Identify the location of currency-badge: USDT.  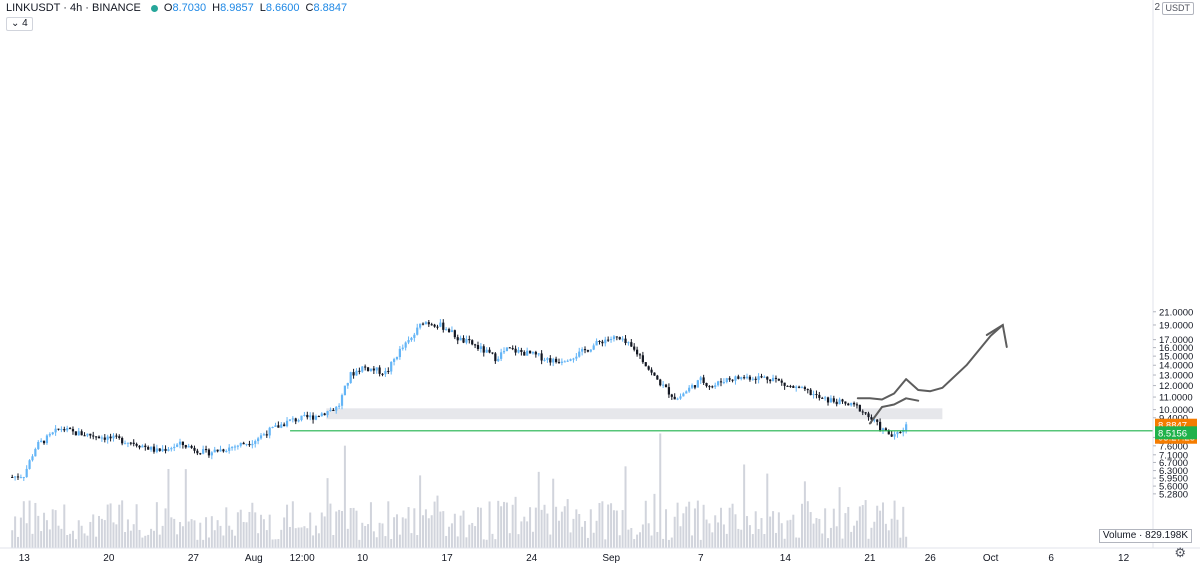
(1177, 8).